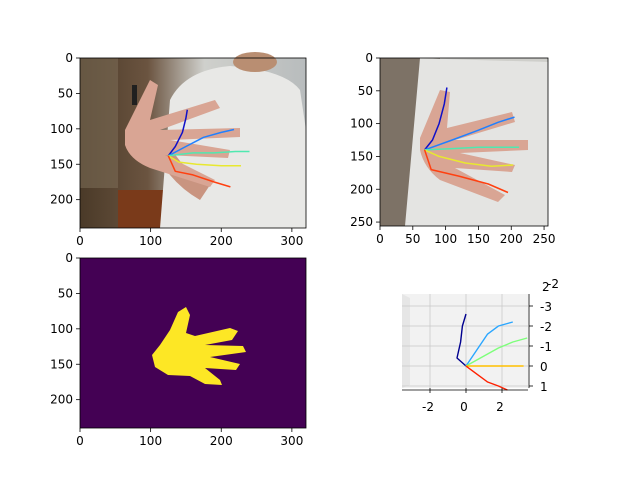 This screenshot has height=480, width=640. I want to click on x-tick-label: 2, so click(500, 407).